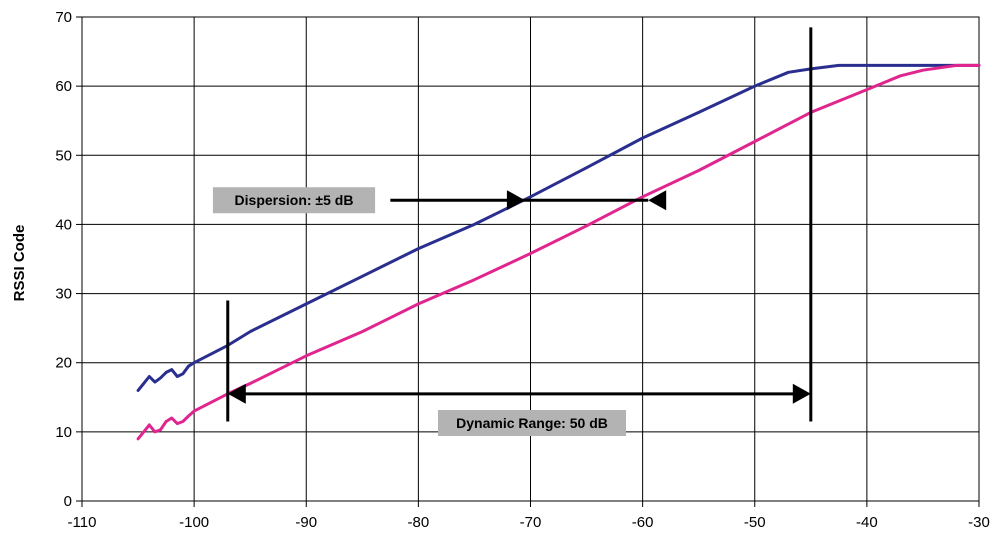  What do you see at coordinates (306, 522) in the screenshot?
I see `x-tick-label: -90` at bounding box center [306, 522].